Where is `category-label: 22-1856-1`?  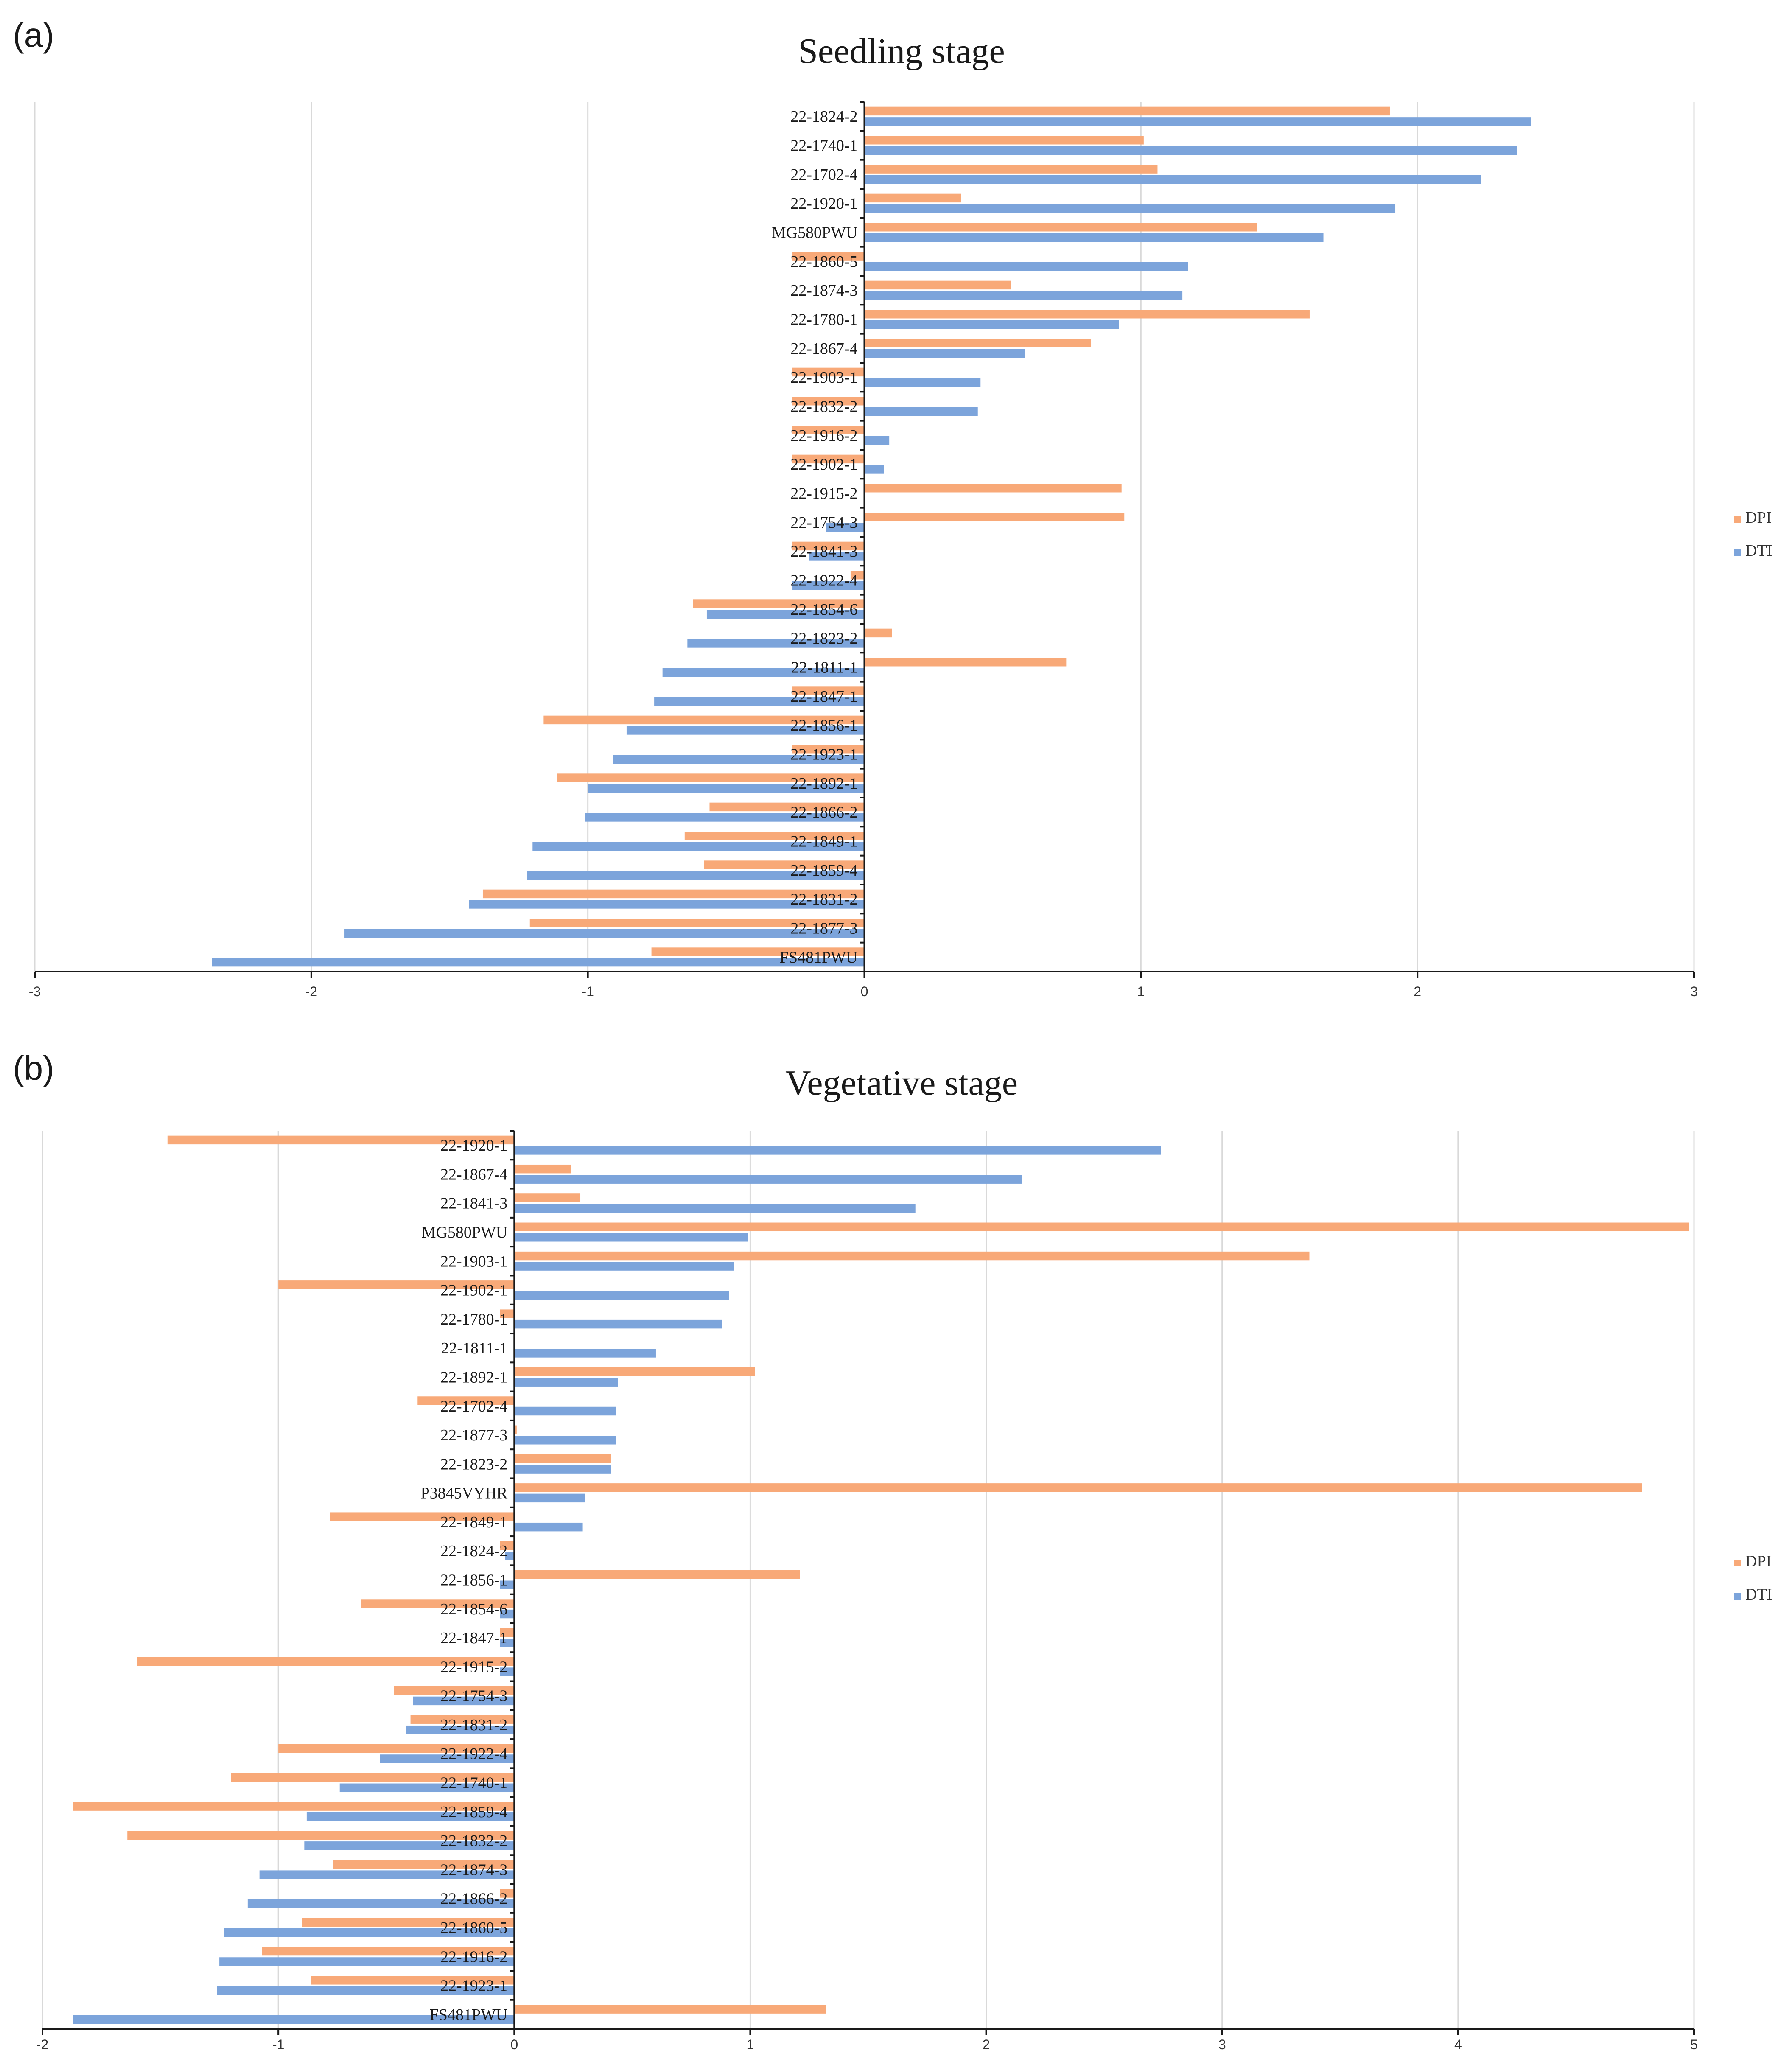
category-label: 22-1856-1 is located at coordinates (473, 1580).